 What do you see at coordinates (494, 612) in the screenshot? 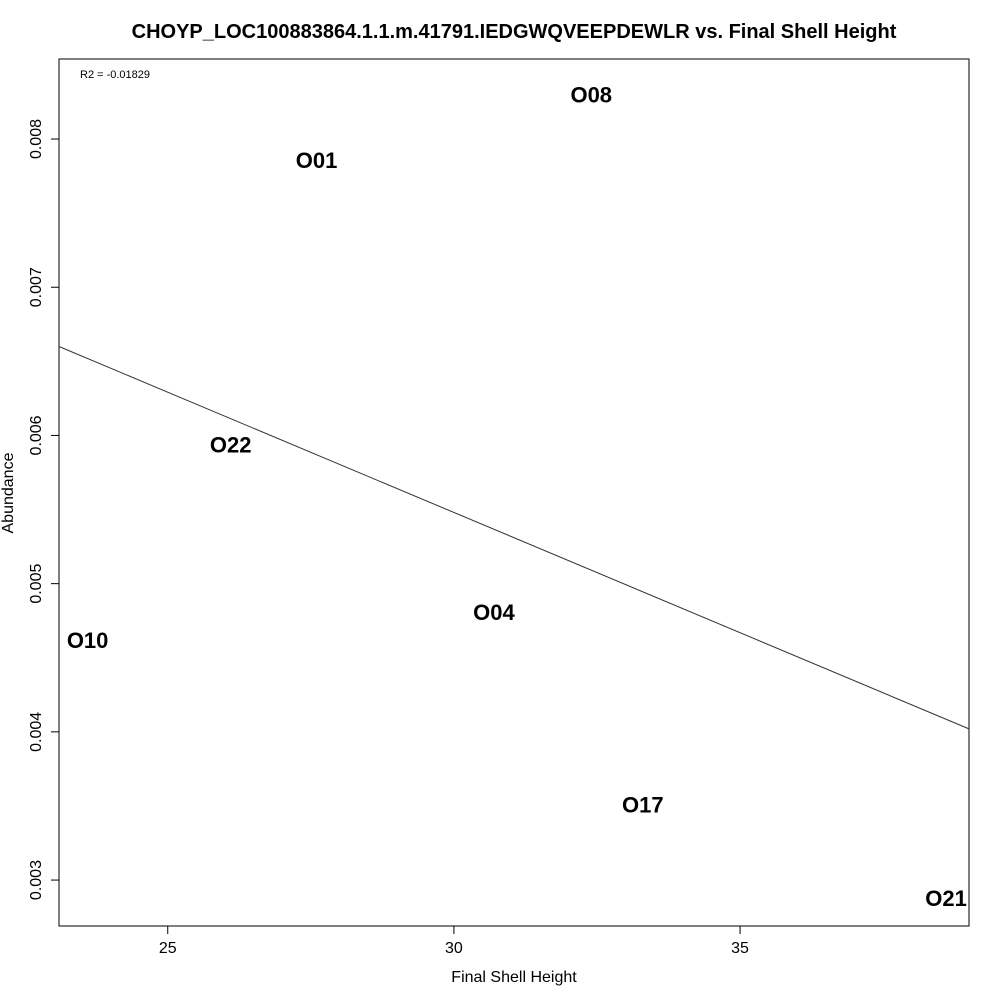
I see `point-label-o04: O04` at bounding box center [494, 612].